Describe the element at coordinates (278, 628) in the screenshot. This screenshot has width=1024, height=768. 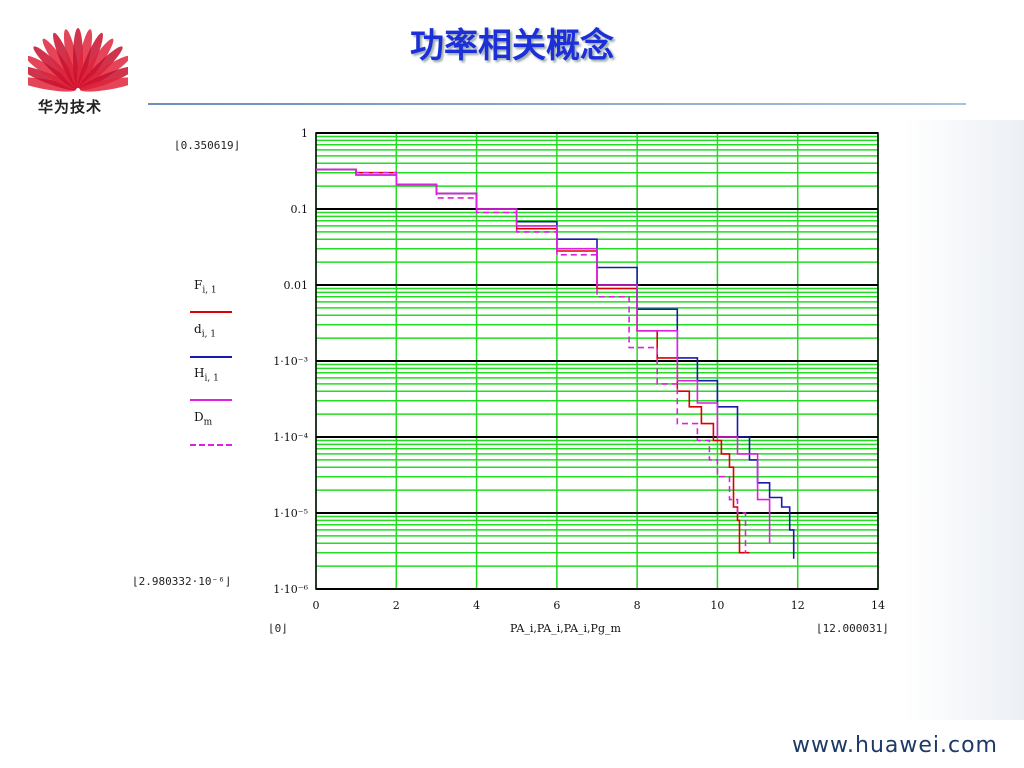
I see `x-min-bound: ⌊0⌋` at that location.